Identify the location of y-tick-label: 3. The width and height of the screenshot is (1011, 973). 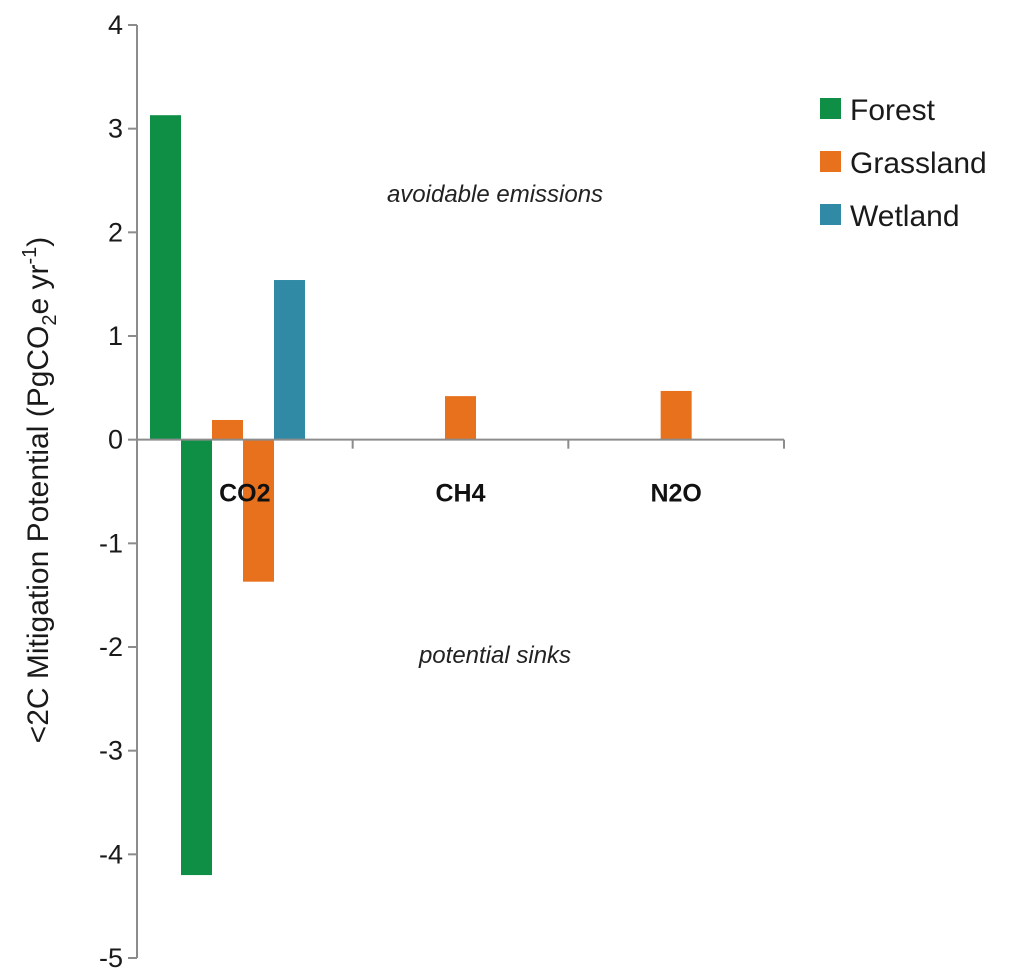
(115, 129).